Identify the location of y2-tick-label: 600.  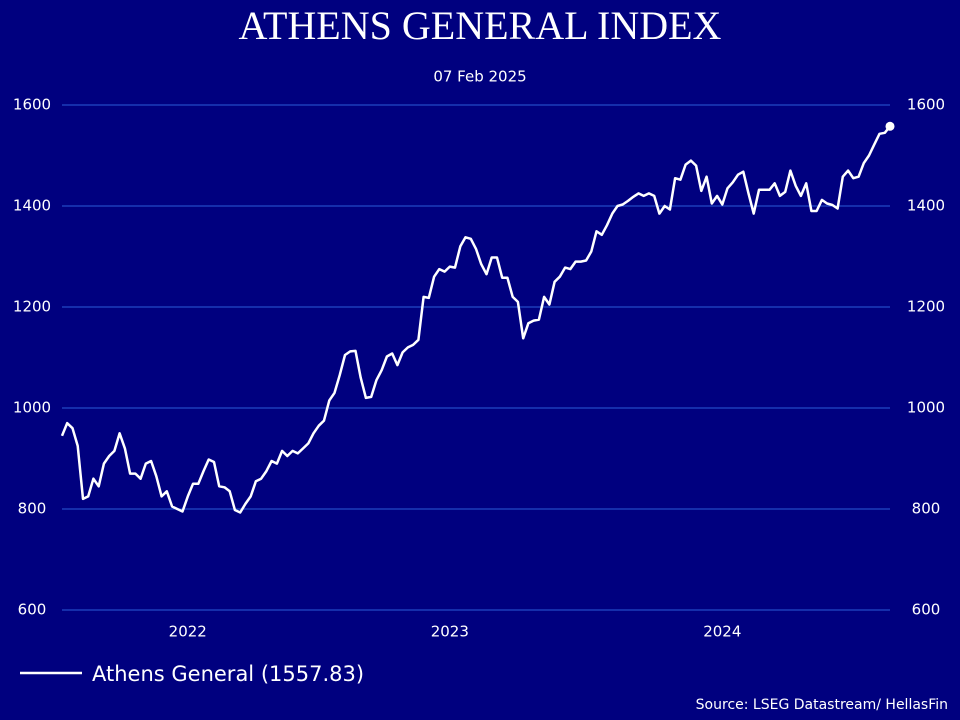
(926, 610).